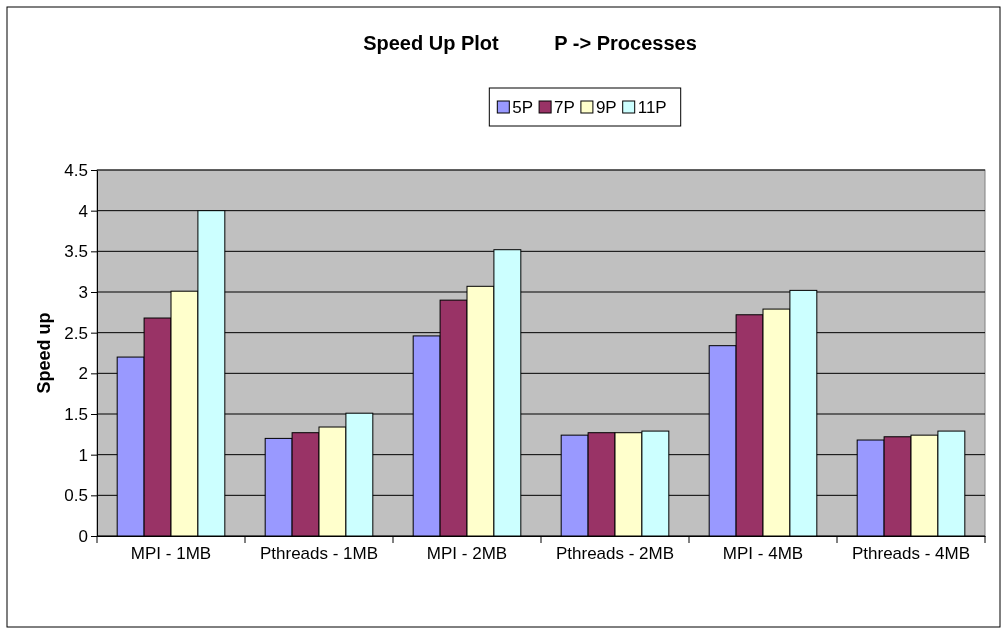 The height and width of the screenshot is (634, 1008). What do you see at coordinates (83, 374) in the screenshot?
I see `y-tick-label: 2` at bounding box center [83, 374].